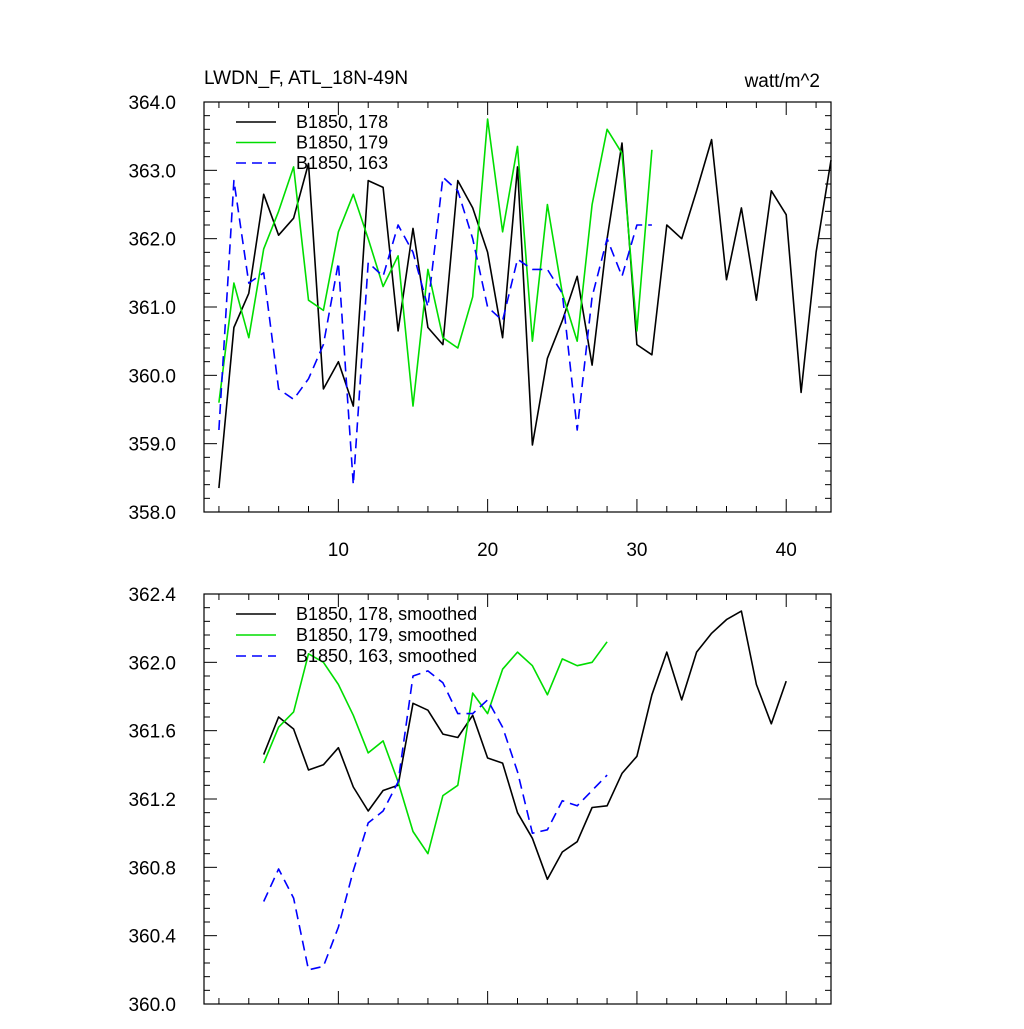 The width and height of the screenshot is (1024, 1029). Describe the element at coordinates (342, 163) in the screenshot. I see `legend-label: B1850, 163` at that location.